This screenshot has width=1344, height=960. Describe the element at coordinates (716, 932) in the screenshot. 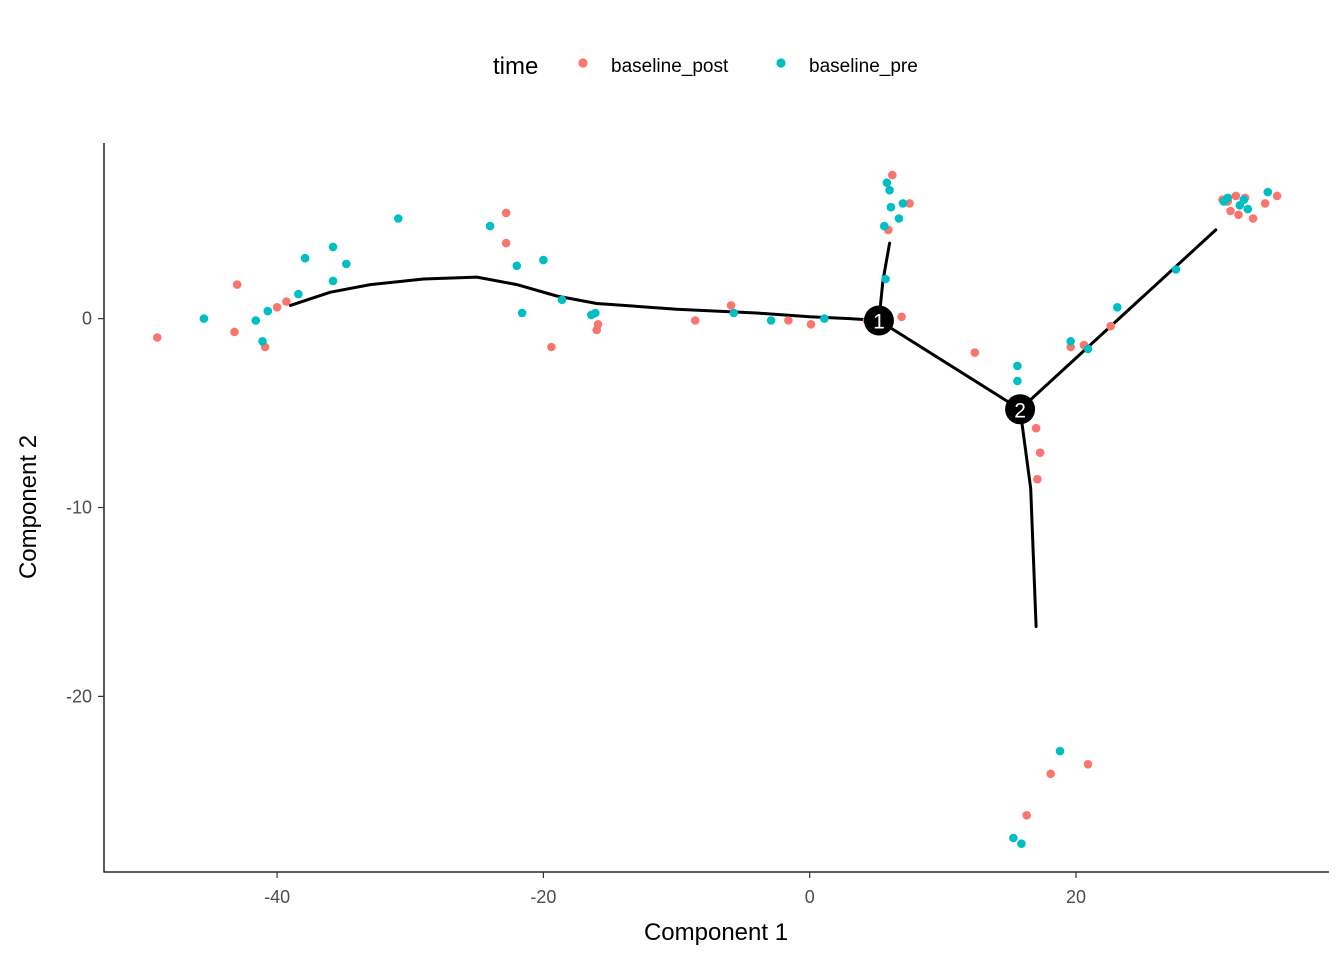

I see `x-axis-title: Component 1` at that location.